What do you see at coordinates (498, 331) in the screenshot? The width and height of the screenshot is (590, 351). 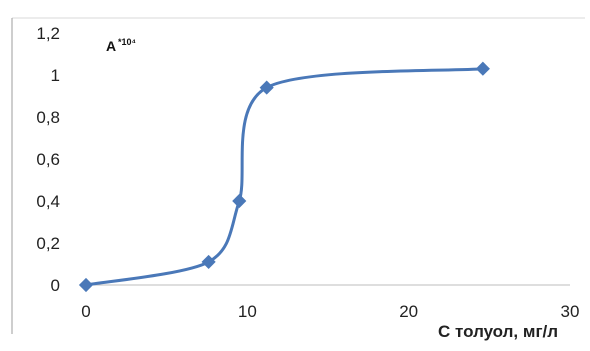 I see `x-axis-title: C толуол, мг/л` at bounding box center [498, 331].